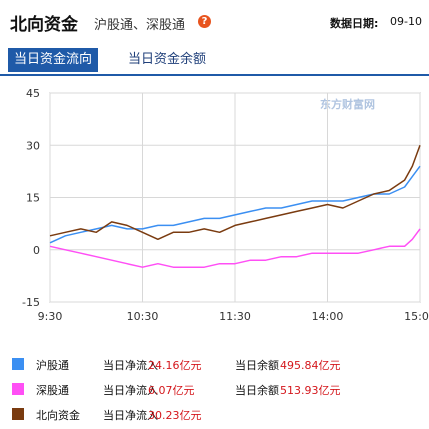 The width and height of the screenshot is (429, 429). I want to click on legend-name: 北向资金, so click(58, 415).